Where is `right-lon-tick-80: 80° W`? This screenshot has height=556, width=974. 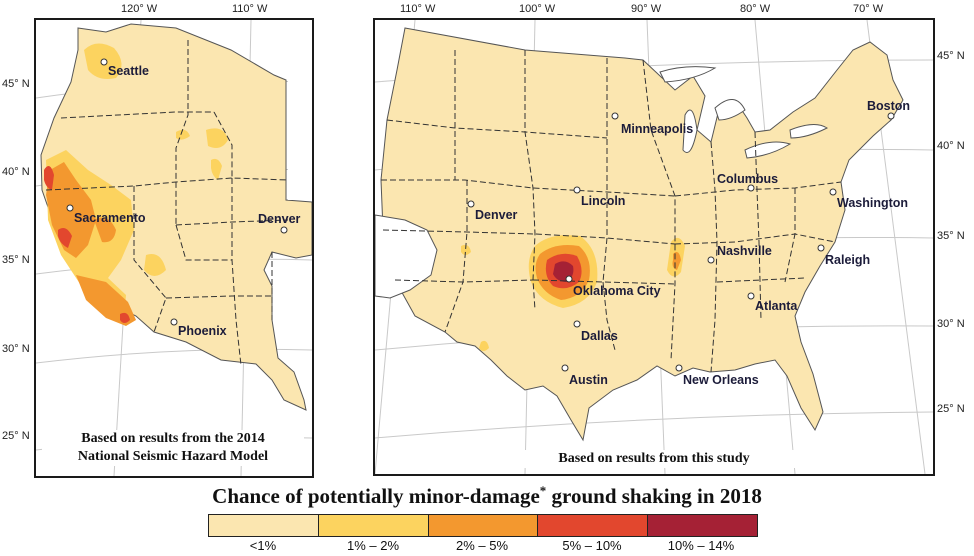 right-lon-tick-80: 80° W is located at coordinates (755, 9).